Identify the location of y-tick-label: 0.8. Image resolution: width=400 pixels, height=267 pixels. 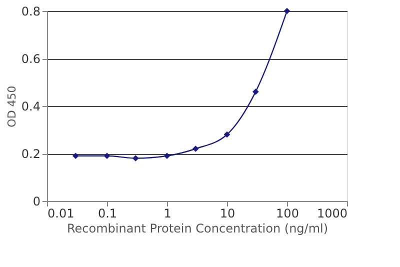
(30, 11).